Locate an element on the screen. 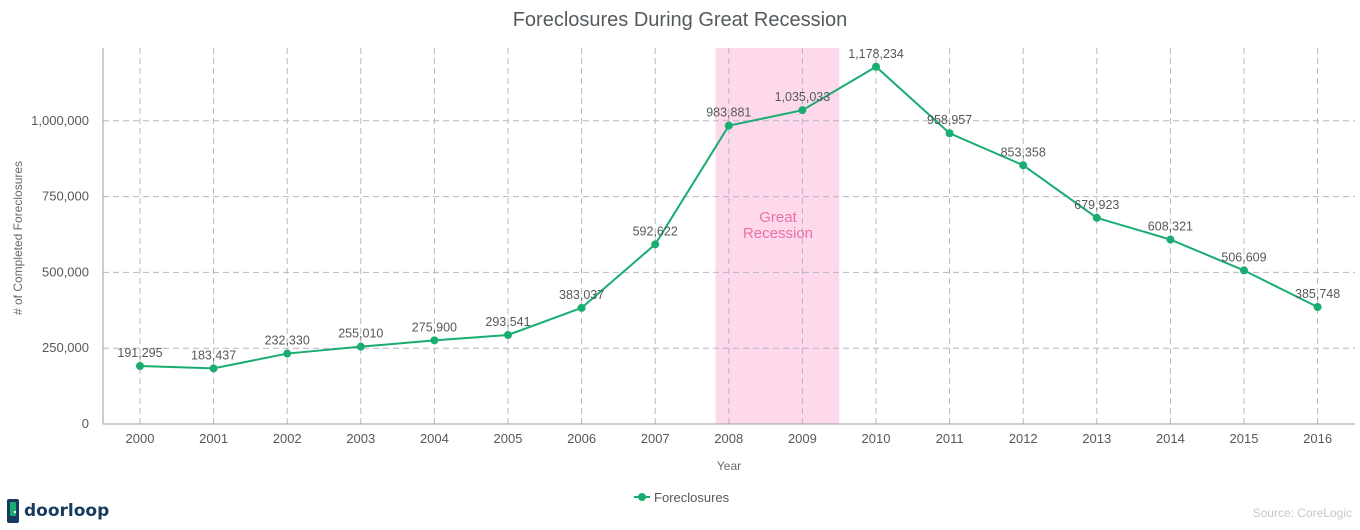 Image resolution: width=1360 pixels, height=530 pixels. x-tick-label: 2012 is located at coordinates (1023, 438).